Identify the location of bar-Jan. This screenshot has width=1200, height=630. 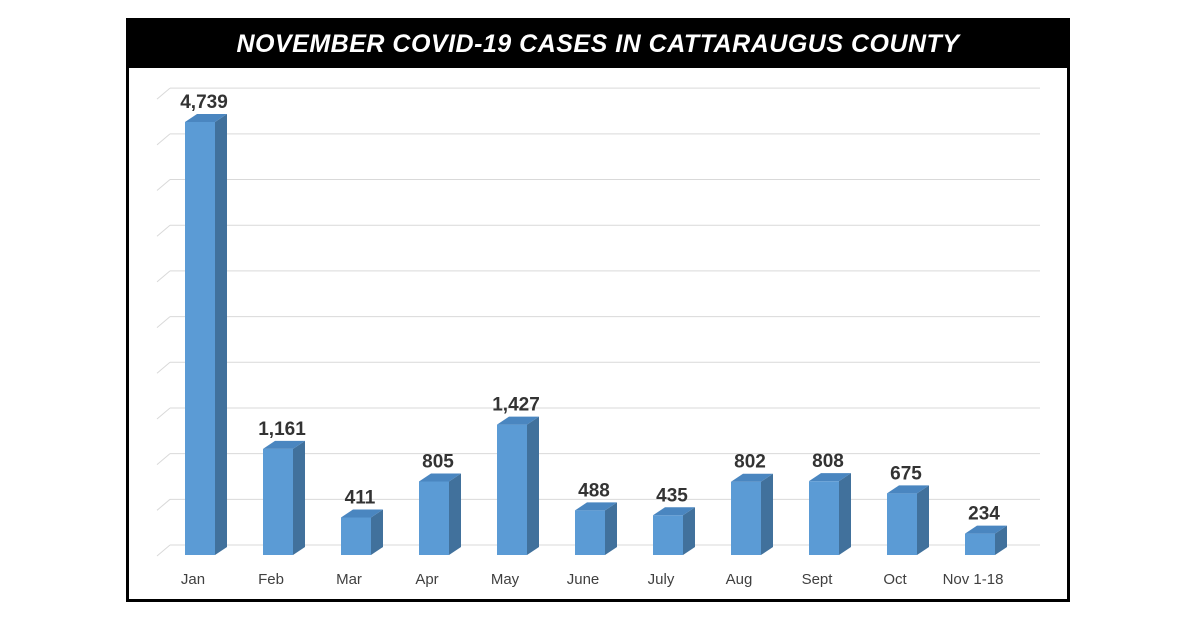
(200, 338).